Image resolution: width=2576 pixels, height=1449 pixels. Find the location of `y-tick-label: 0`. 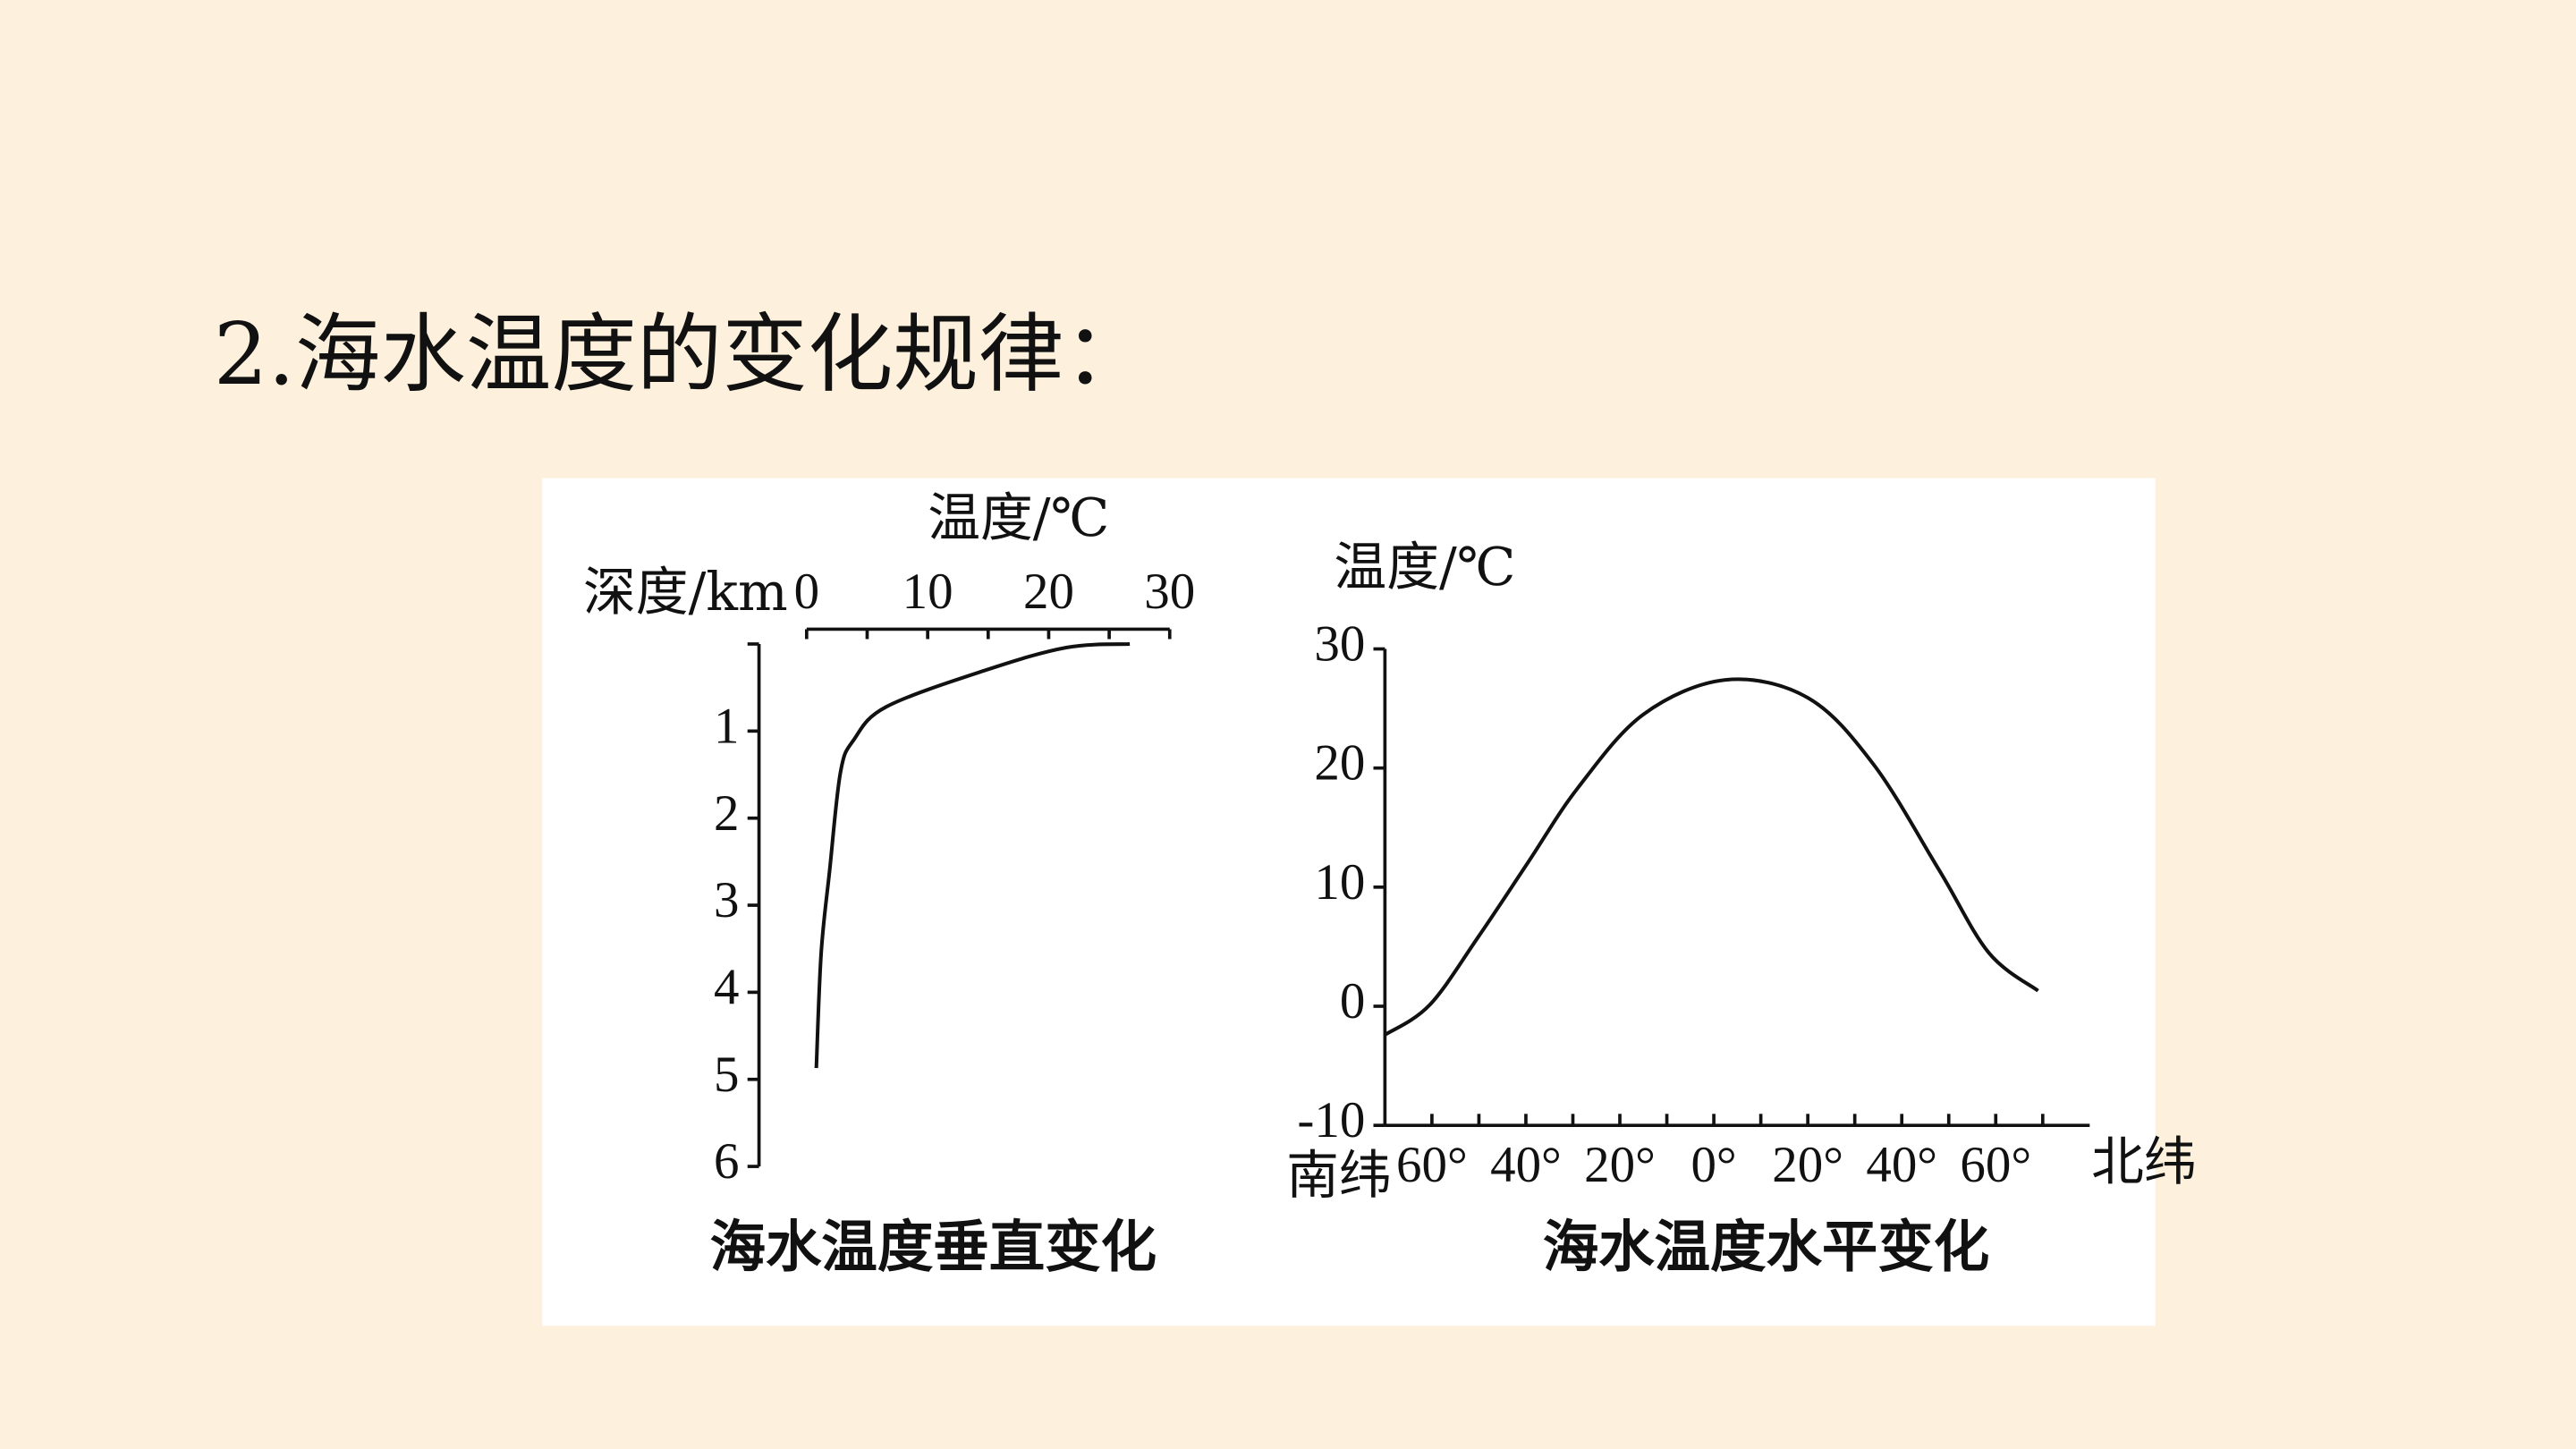

y-tick-label: 0 is located at coordinates (1352, 1001).